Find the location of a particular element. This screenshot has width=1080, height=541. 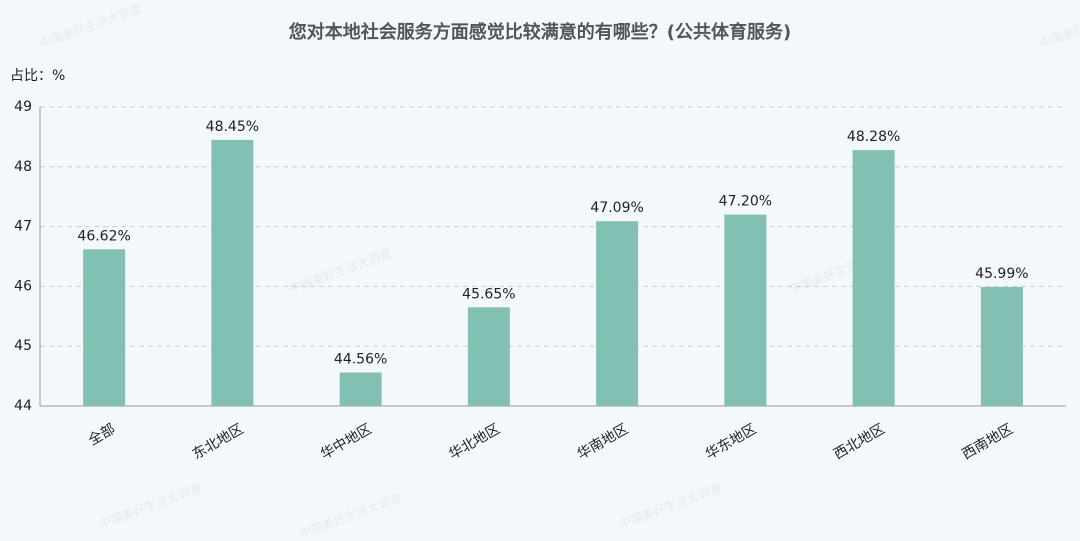

value-label: 44.56% is located at coordinates (360, 360).